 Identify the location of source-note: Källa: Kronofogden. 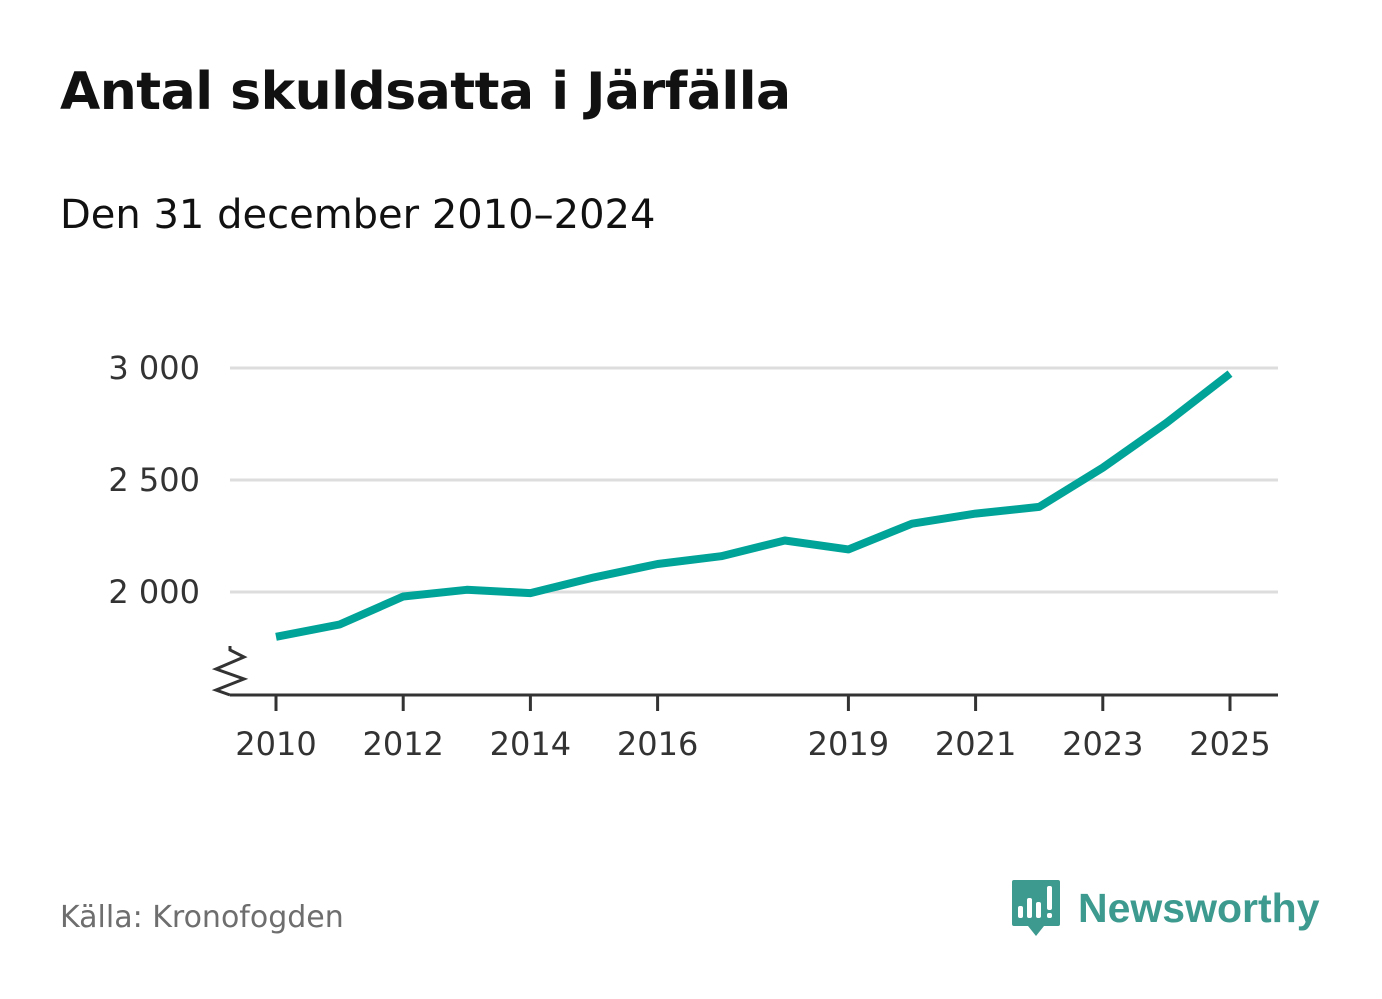
(202, 917).